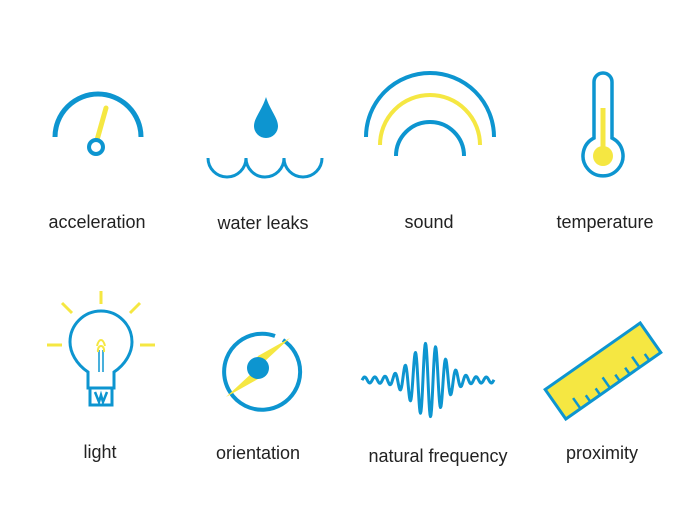 This screenshot has width=700, height=525. Describe the element at coordinates (601, 453) in the screenshot. I see `label-proximity: proximity` at that location.